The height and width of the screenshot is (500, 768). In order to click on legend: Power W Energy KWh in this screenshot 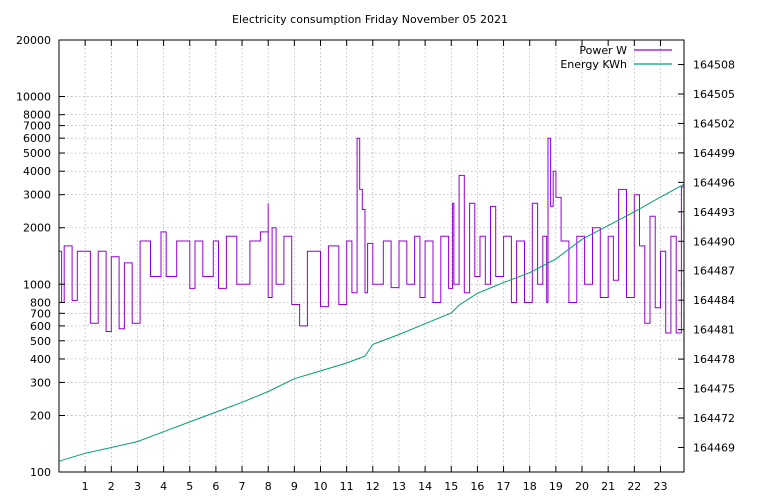, I will do `click(616, 57)`.